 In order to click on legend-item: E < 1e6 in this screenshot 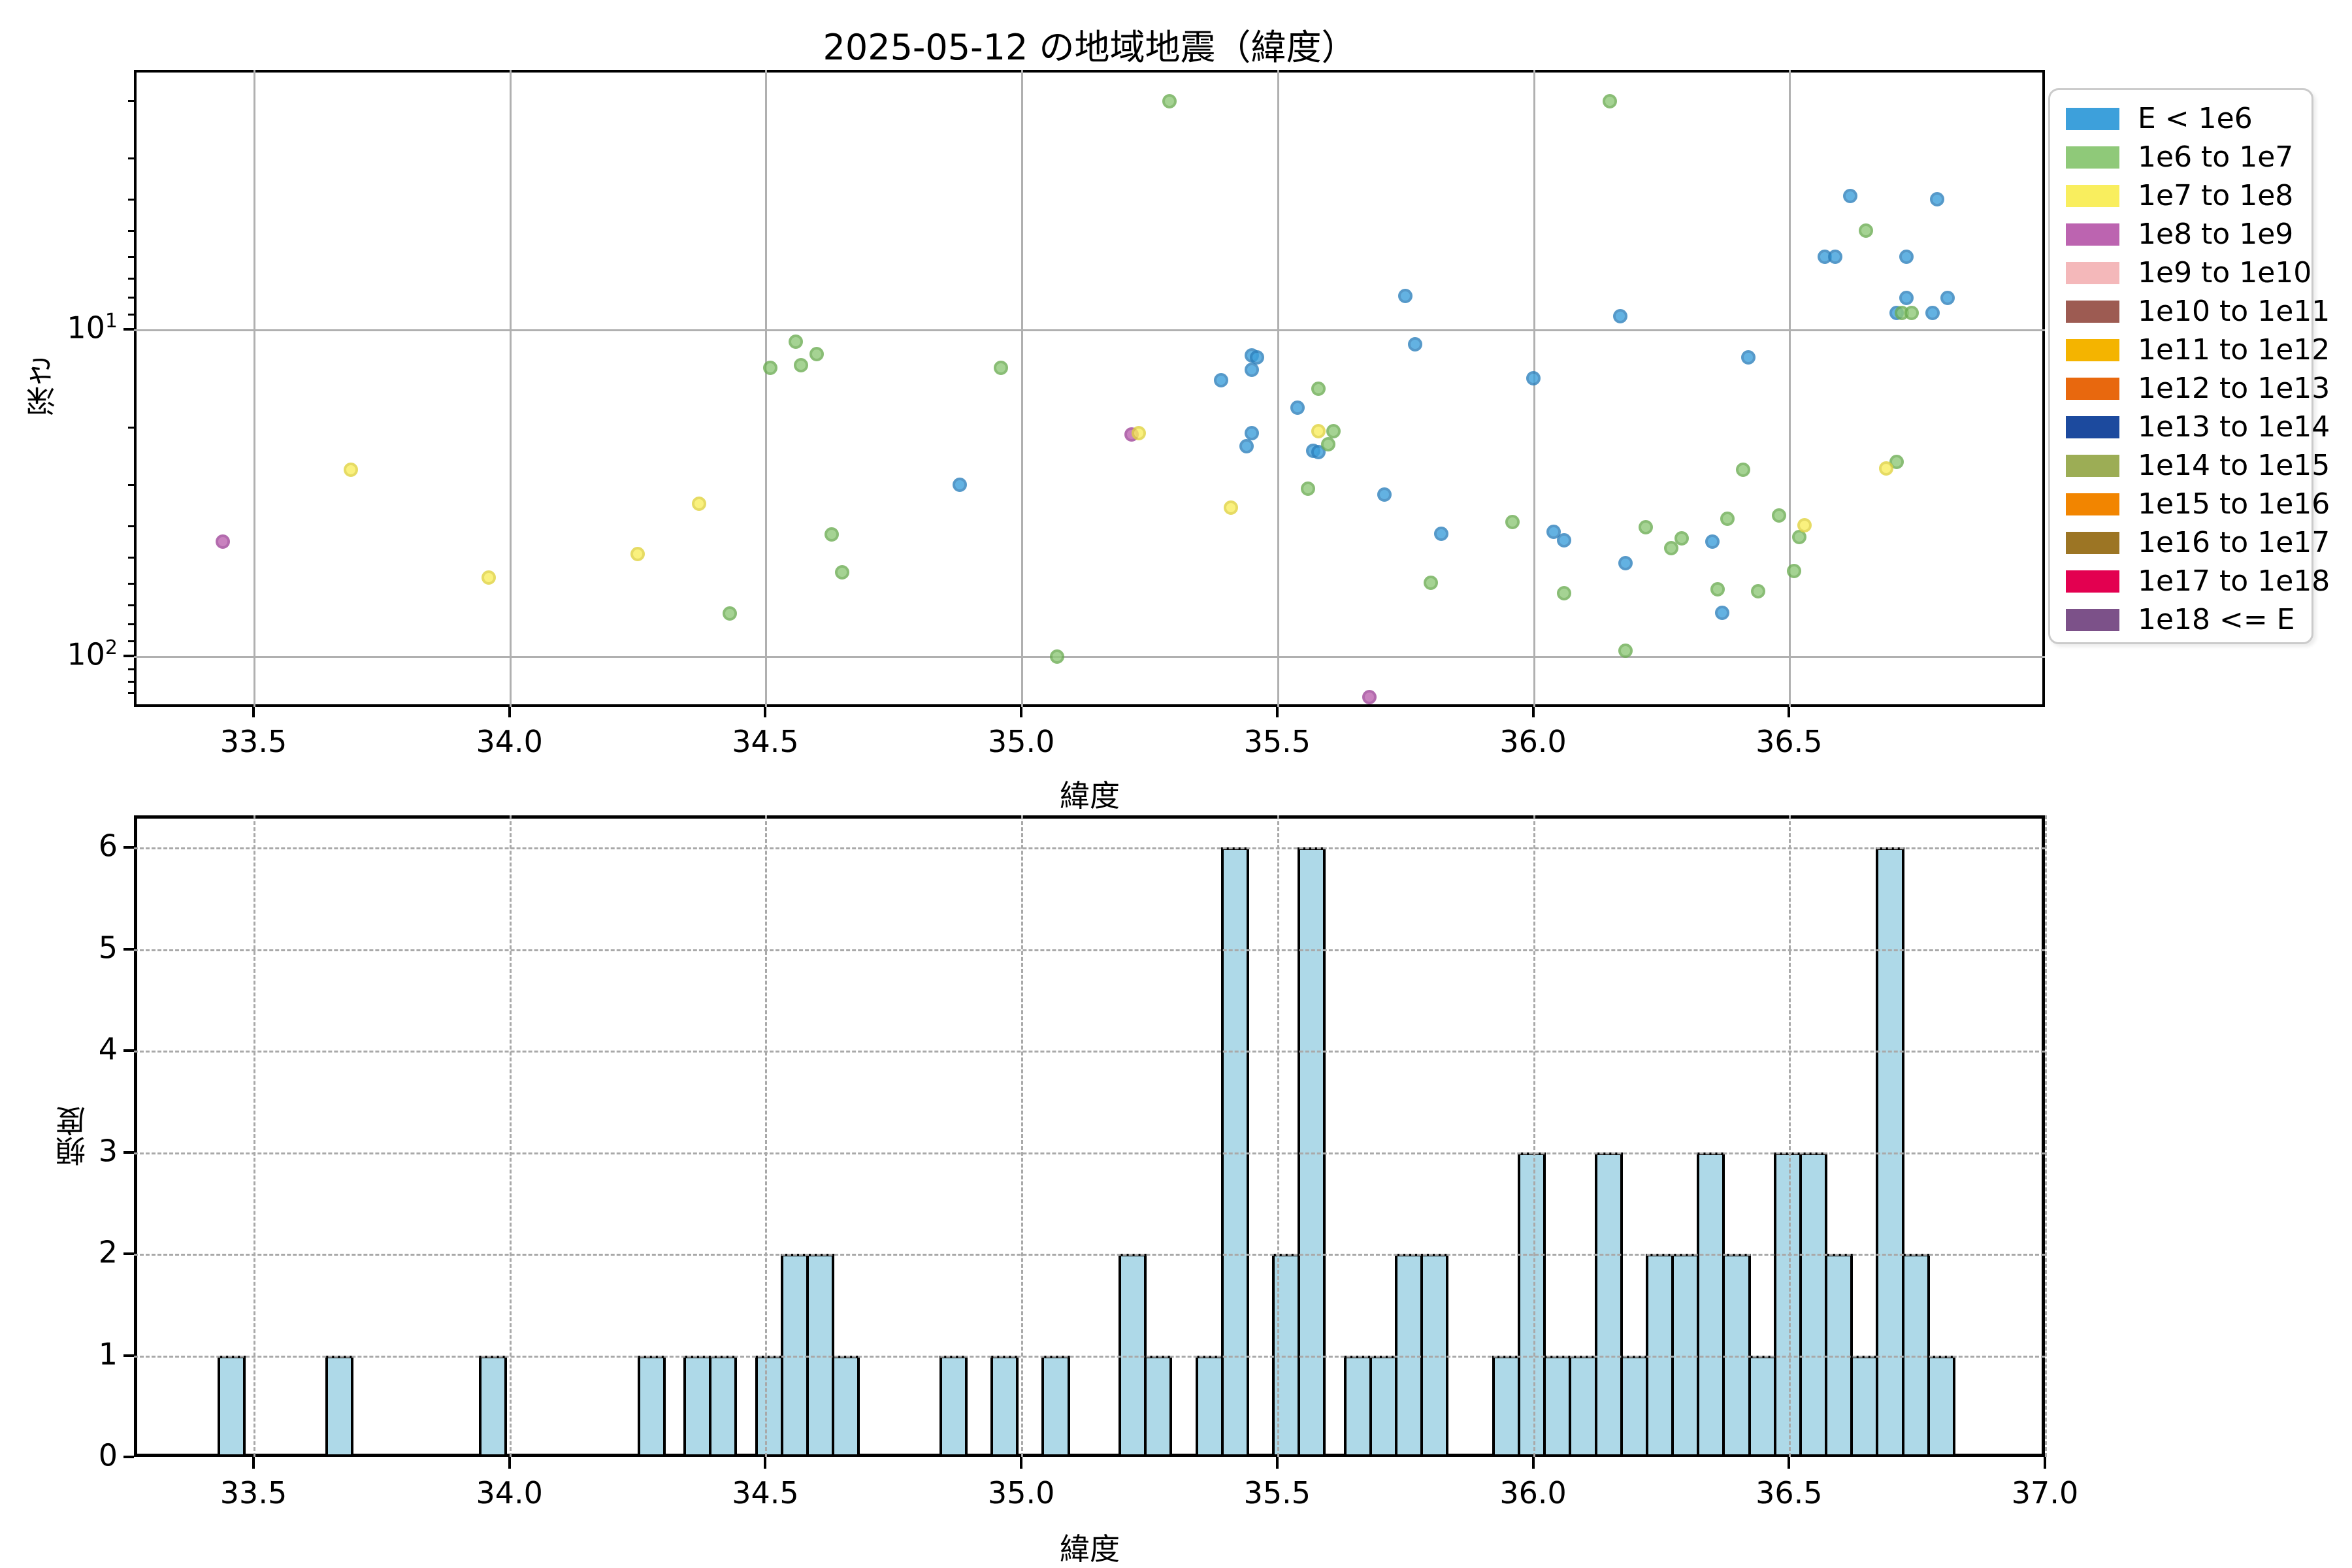, I will do `click(2180, 118)`.